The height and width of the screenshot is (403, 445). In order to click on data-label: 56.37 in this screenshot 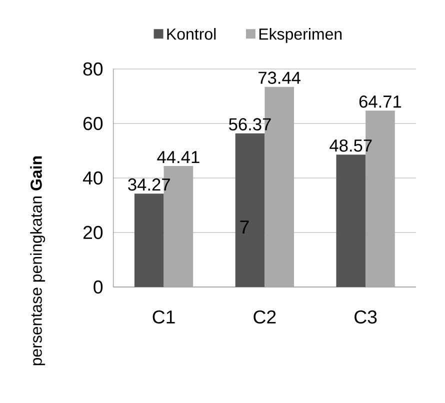, I will do `click(250, 124)`.